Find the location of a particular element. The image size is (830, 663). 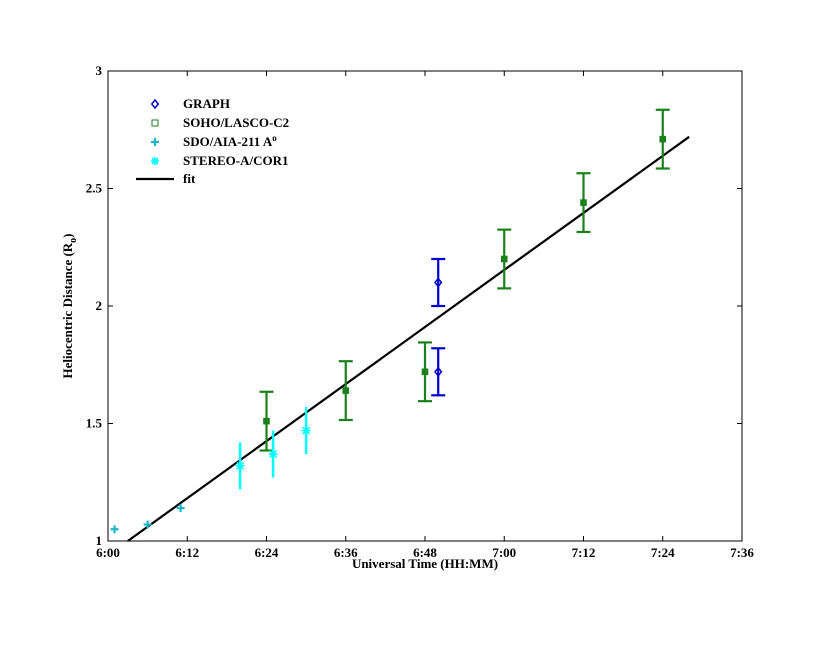

y-axis-title: Heliocentric Distance (Ro) is located at coordinates (69, 305).